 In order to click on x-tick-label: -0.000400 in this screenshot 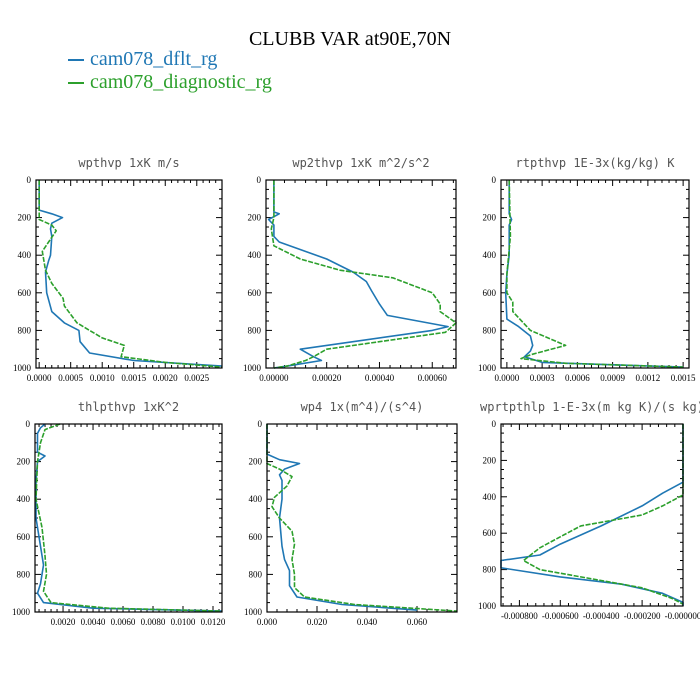, I will do `click(601, 616)`.